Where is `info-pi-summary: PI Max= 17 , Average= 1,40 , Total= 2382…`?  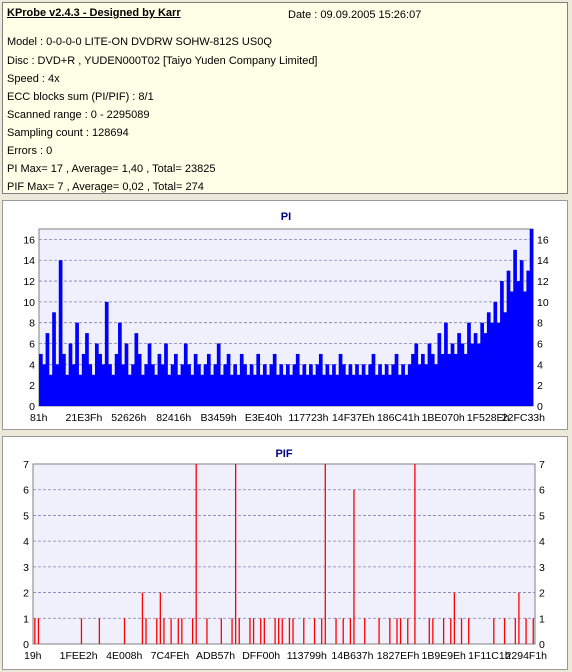 info-pi-summary: PI Max= 17 , Average= 1,40 , Total= 2382… is located at coordinates (111, 169).